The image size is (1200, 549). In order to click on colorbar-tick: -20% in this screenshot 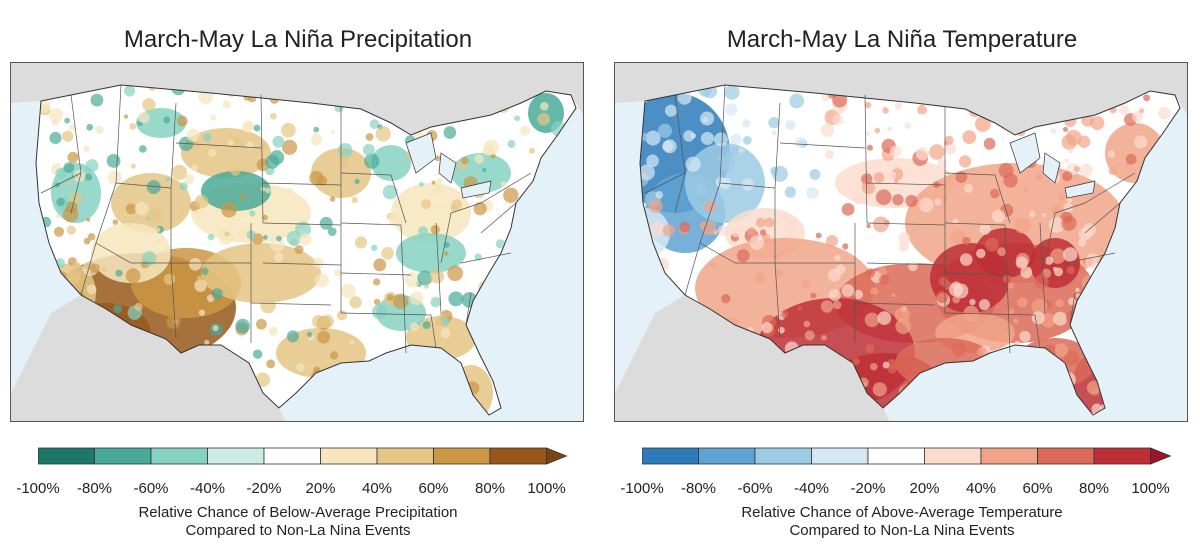, I will do `click(868, 488)`.